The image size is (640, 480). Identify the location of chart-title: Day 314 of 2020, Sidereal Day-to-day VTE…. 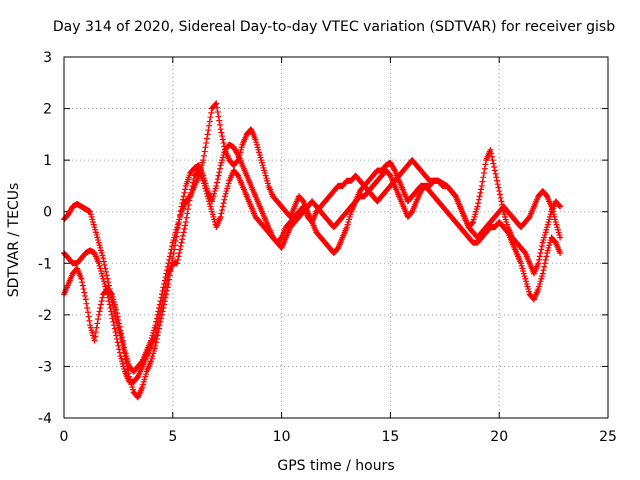
(334, 27).